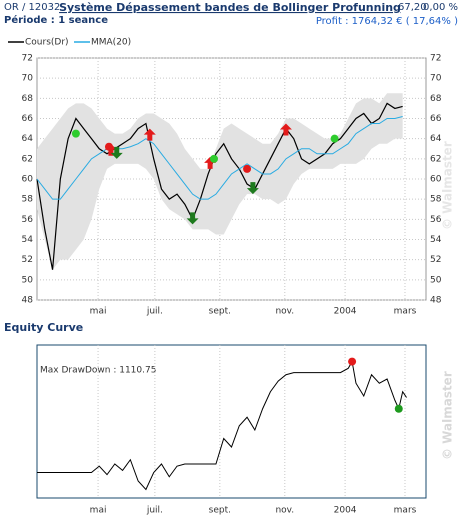 The height and width of the screenshot is (517, 461). What do you see at coordinates (43, 327) in the screenshot?
I see `equity-title: Equity Curve` at bounding box center [43, 327].